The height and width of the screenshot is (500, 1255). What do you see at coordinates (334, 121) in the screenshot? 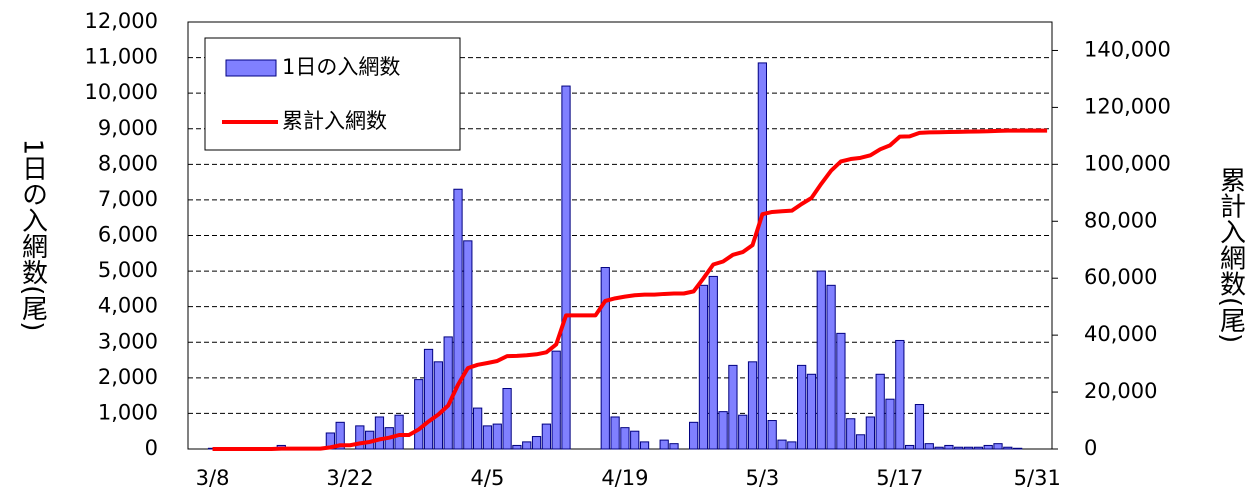
I see `legend-label: 累計入網数` at bounding box center [334, 121].